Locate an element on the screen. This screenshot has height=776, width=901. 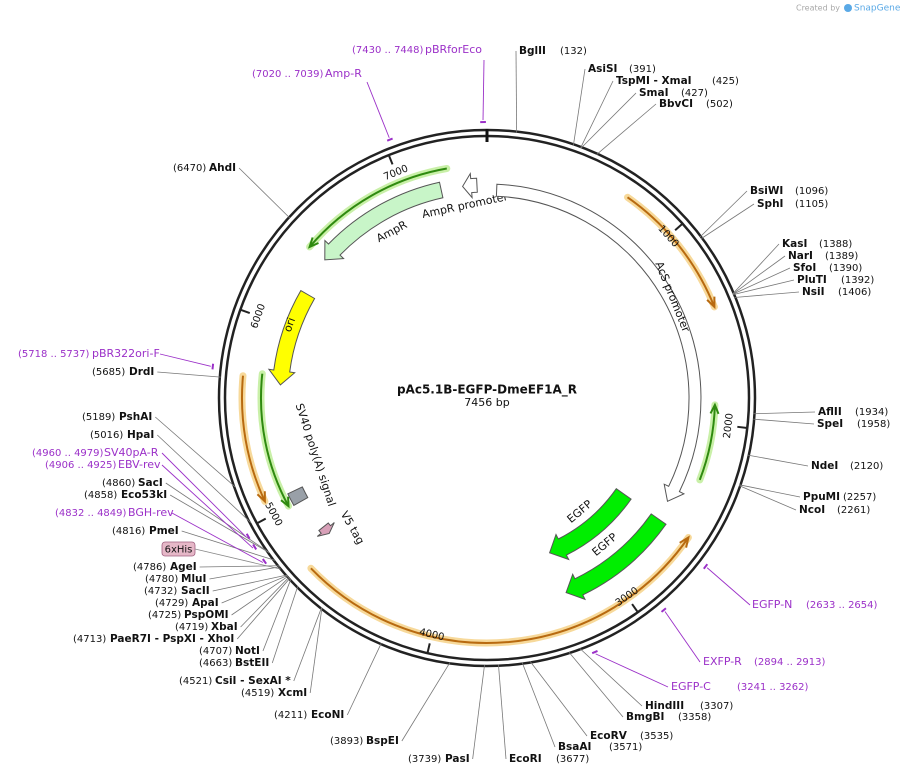
enzyme-site: (4719) is located at coordinates (191, 627).